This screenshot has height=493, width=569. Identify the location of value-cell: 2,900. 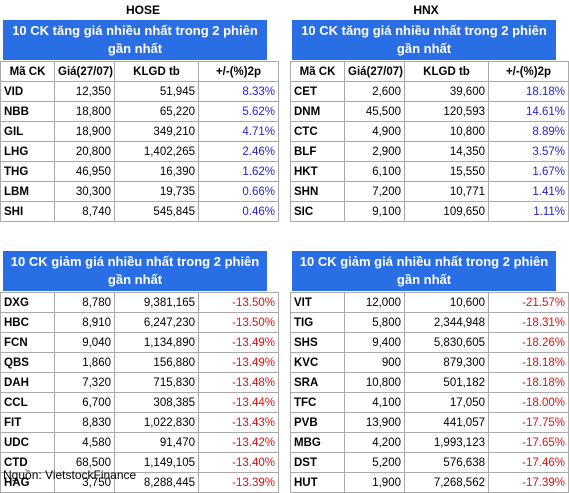
(374, 151).